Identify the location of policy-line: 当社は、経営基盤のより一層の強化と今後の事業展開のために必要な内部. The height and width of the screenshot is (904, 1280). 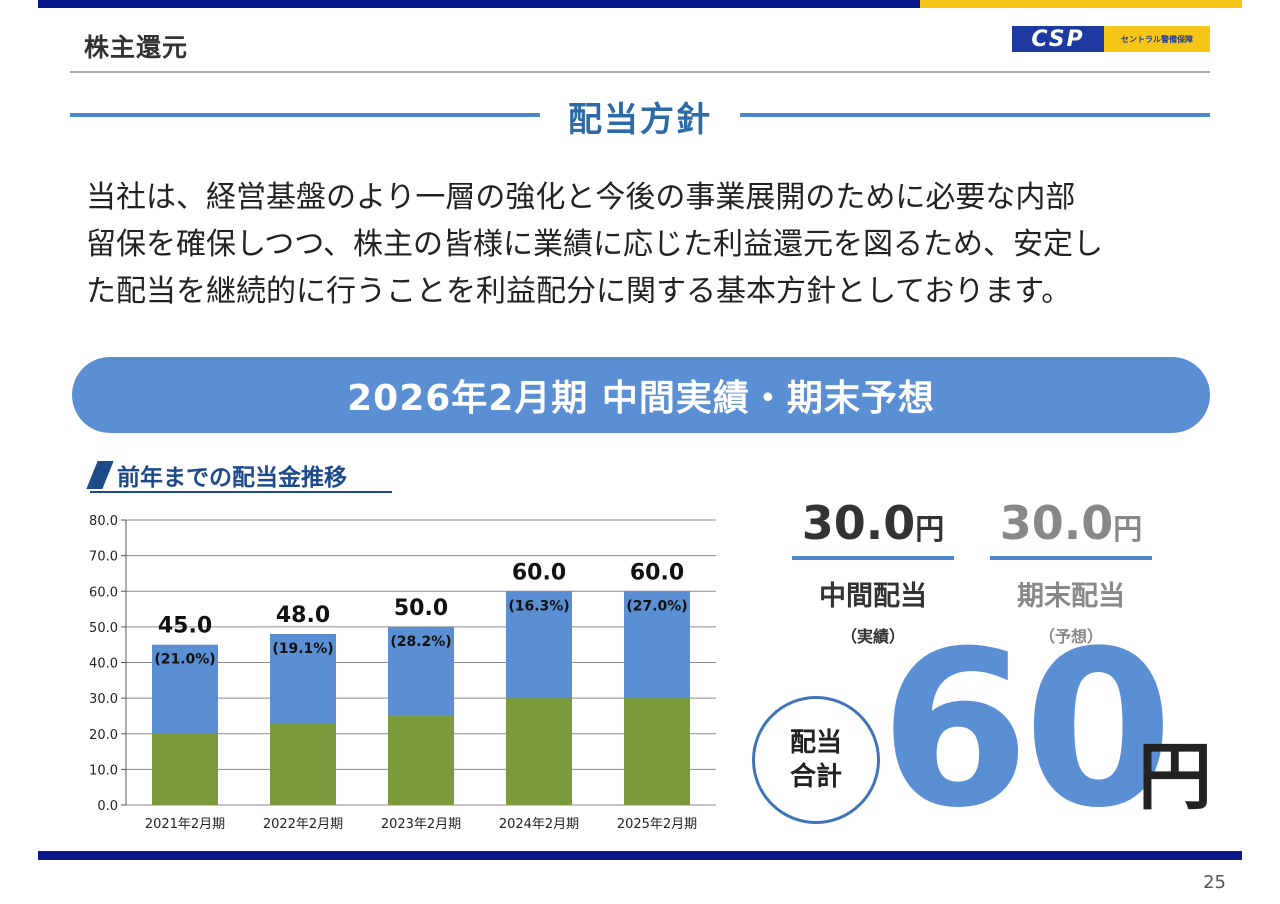
(581, 197).